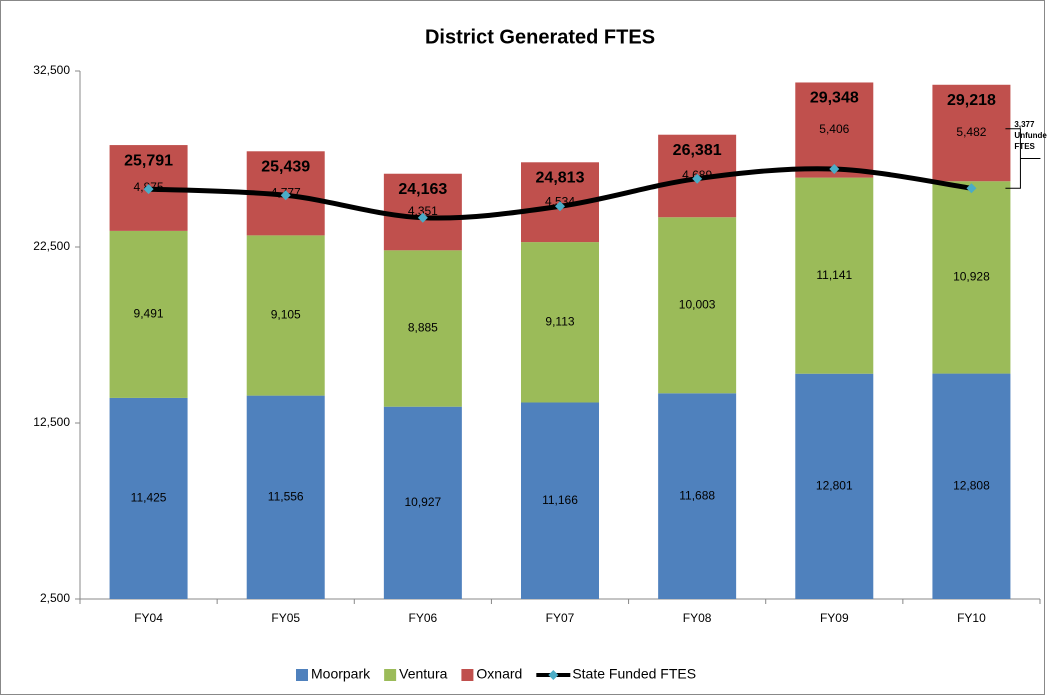 The height and width of the screenshot is (696, 1047). What do you see at coordinates (423, 618) in the screenshot?
I see `x-tick-label: FY06` at bounding box center [423, 618].